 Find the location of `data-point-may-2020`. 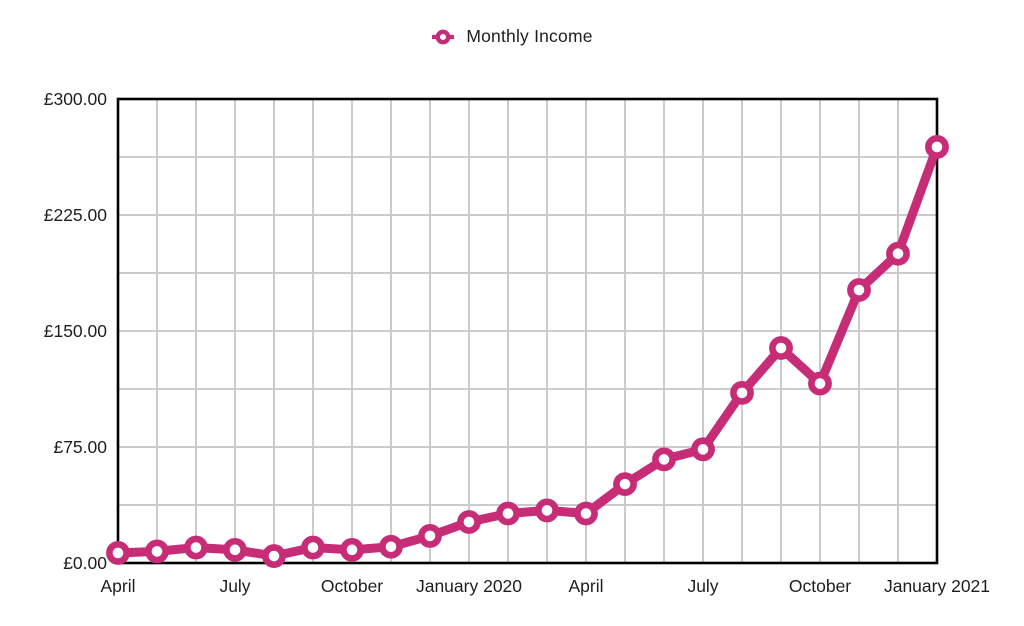

data-point-may-2020 is located at coordinates (625, 484).